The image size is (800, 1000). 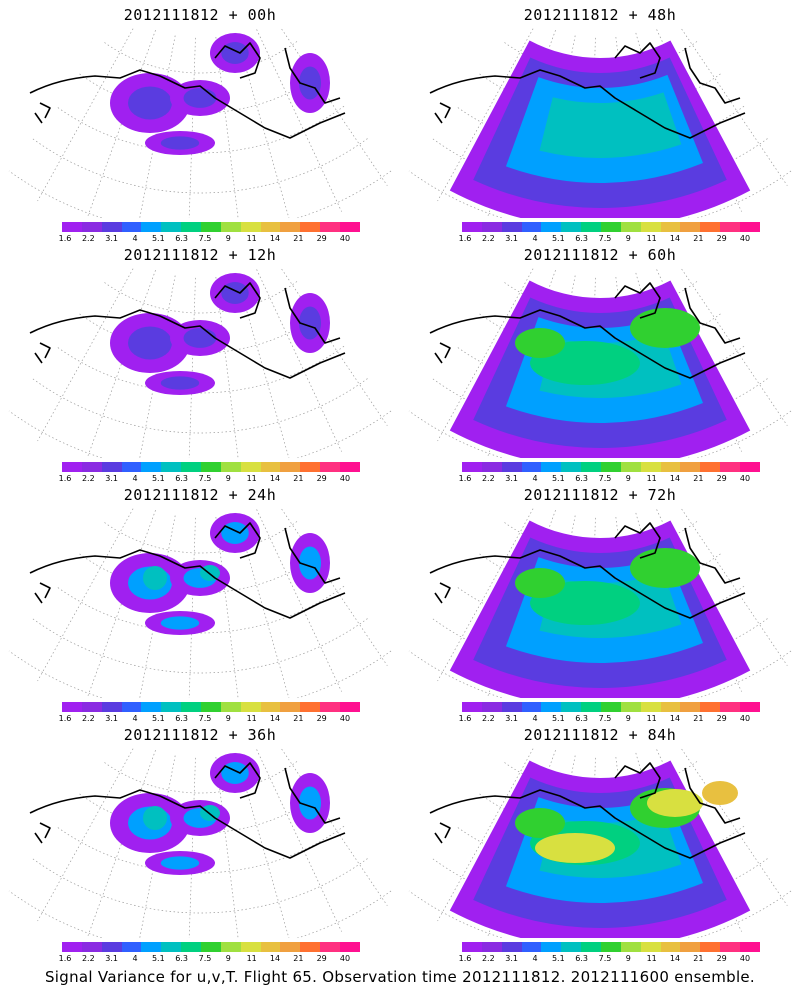 What do you see at coordinates (200, 735) in the screenshot?
I see `panel-title: 2012111812 + 36h` at bounding box center [200, 735].